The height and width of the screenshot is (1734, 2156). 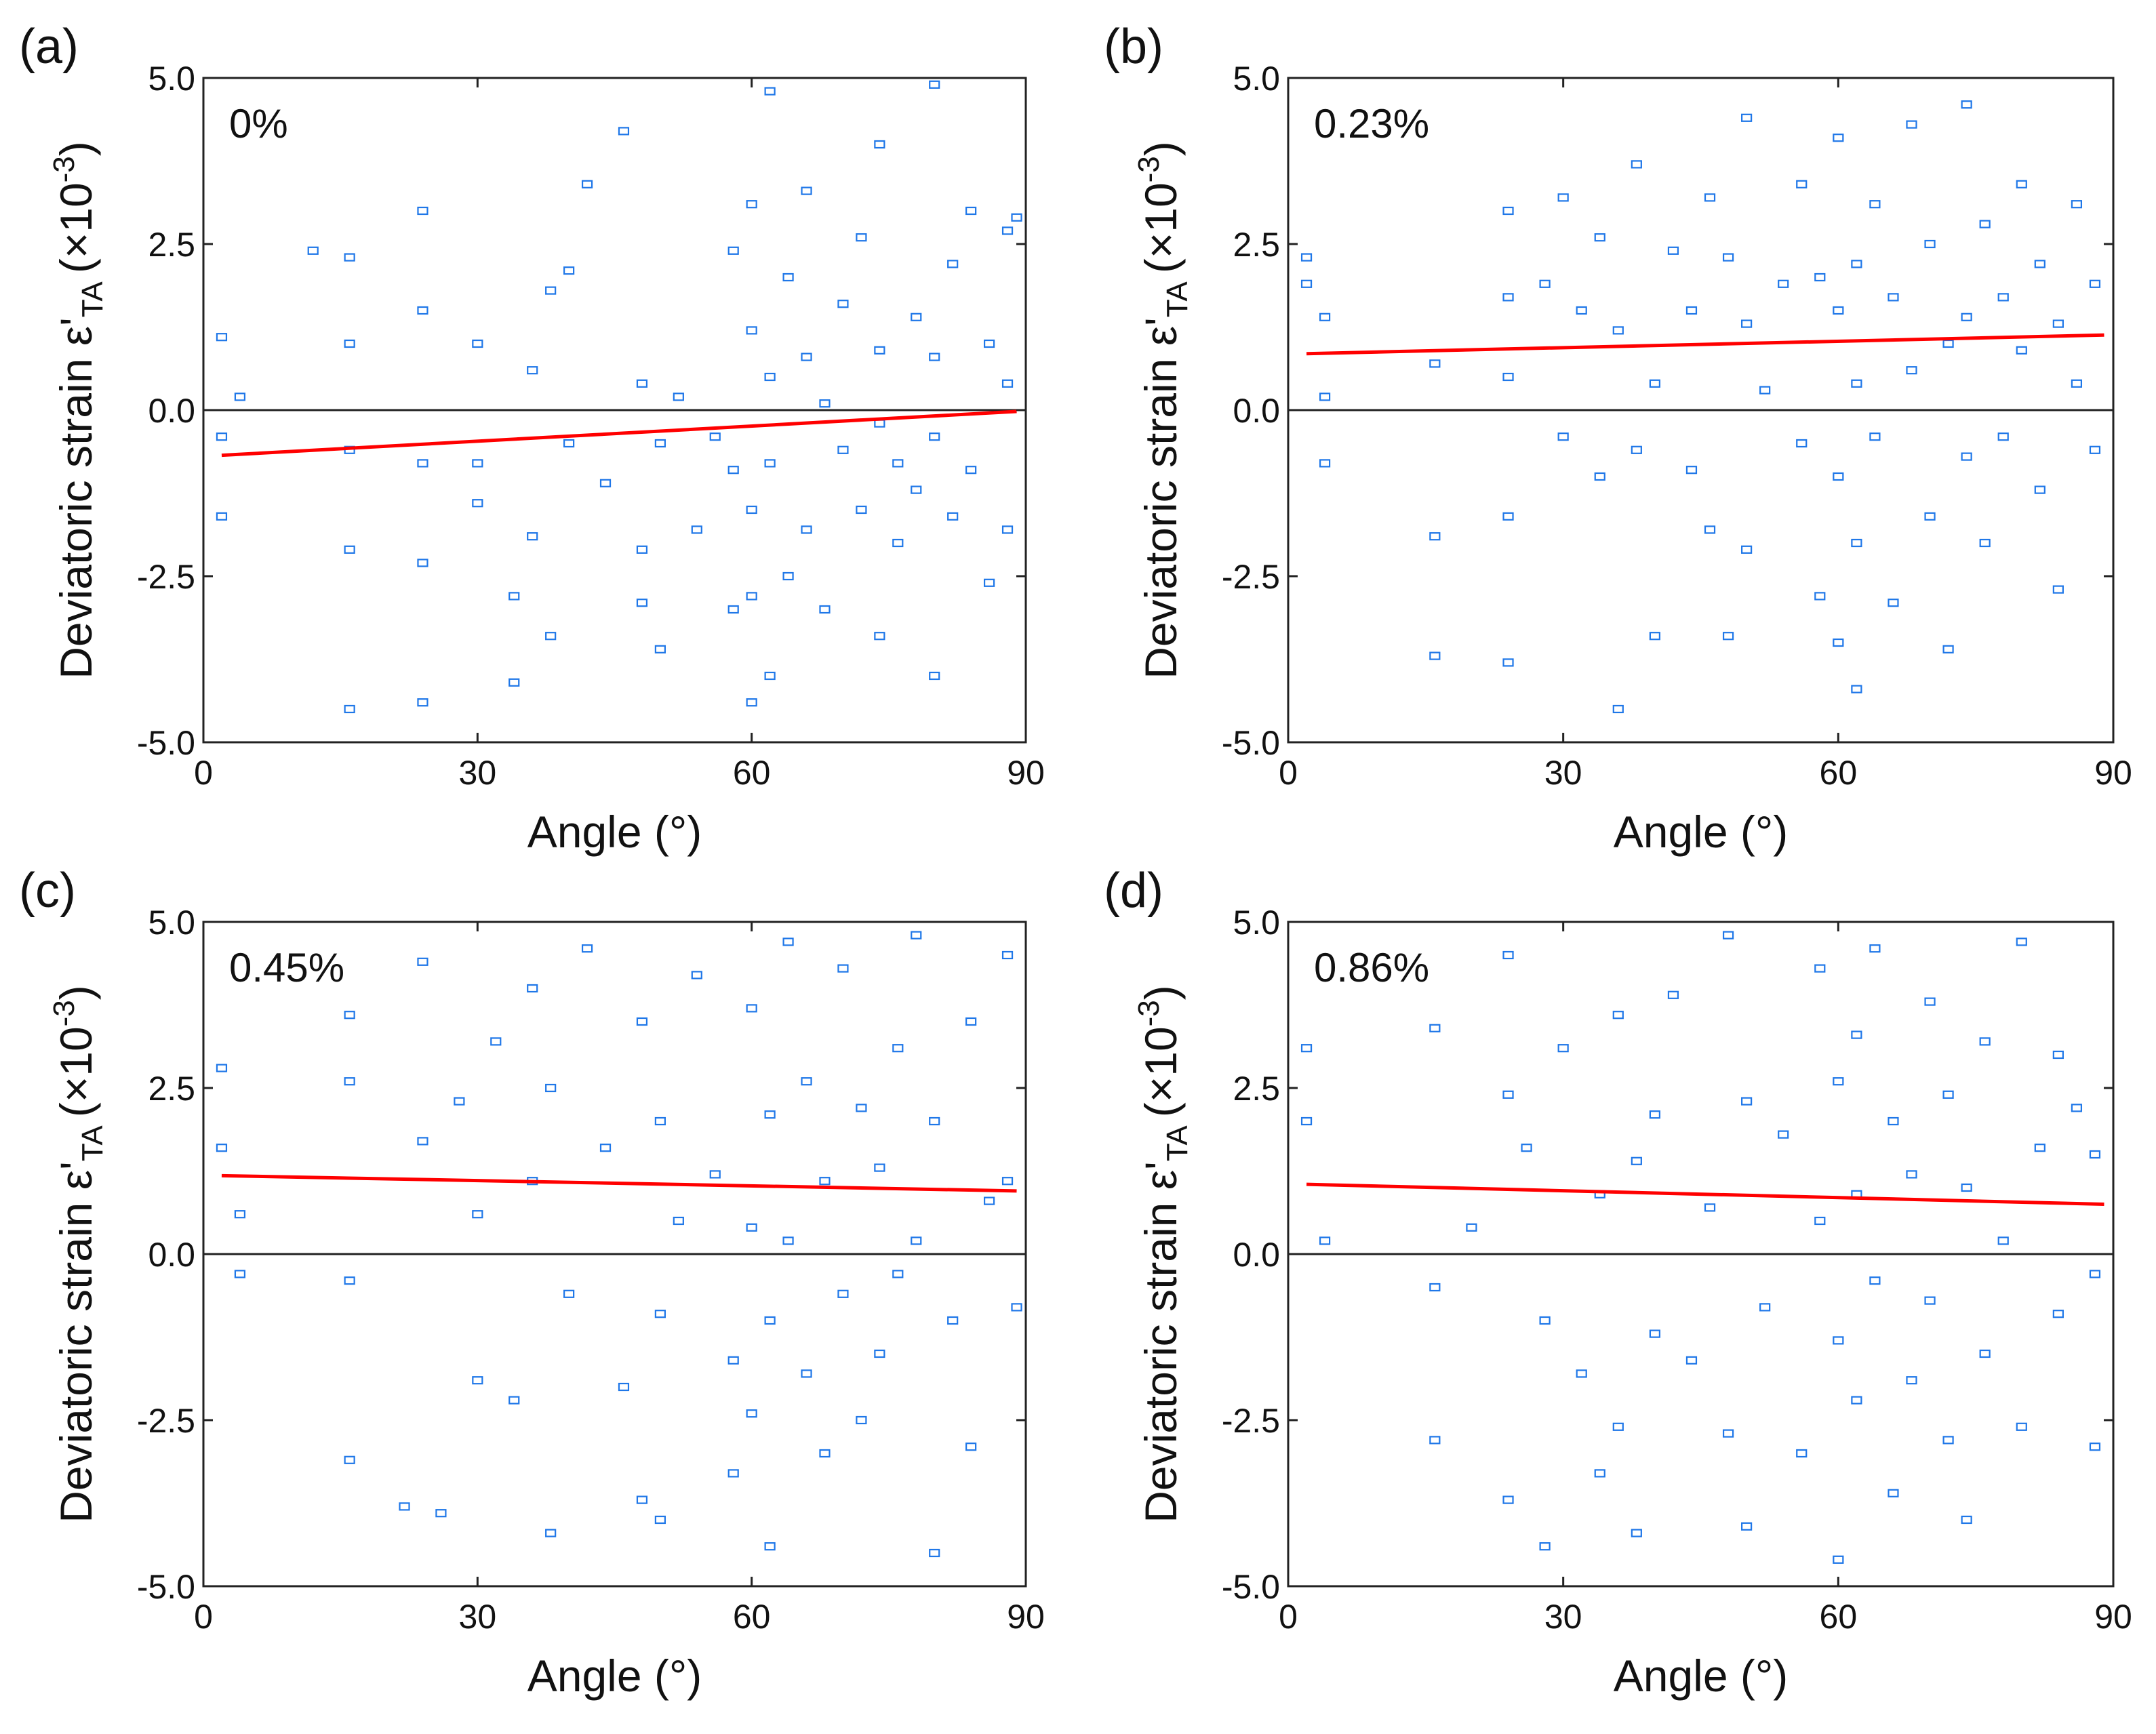 I want to click on panel-label: (d), so click(x=1133, y=891).